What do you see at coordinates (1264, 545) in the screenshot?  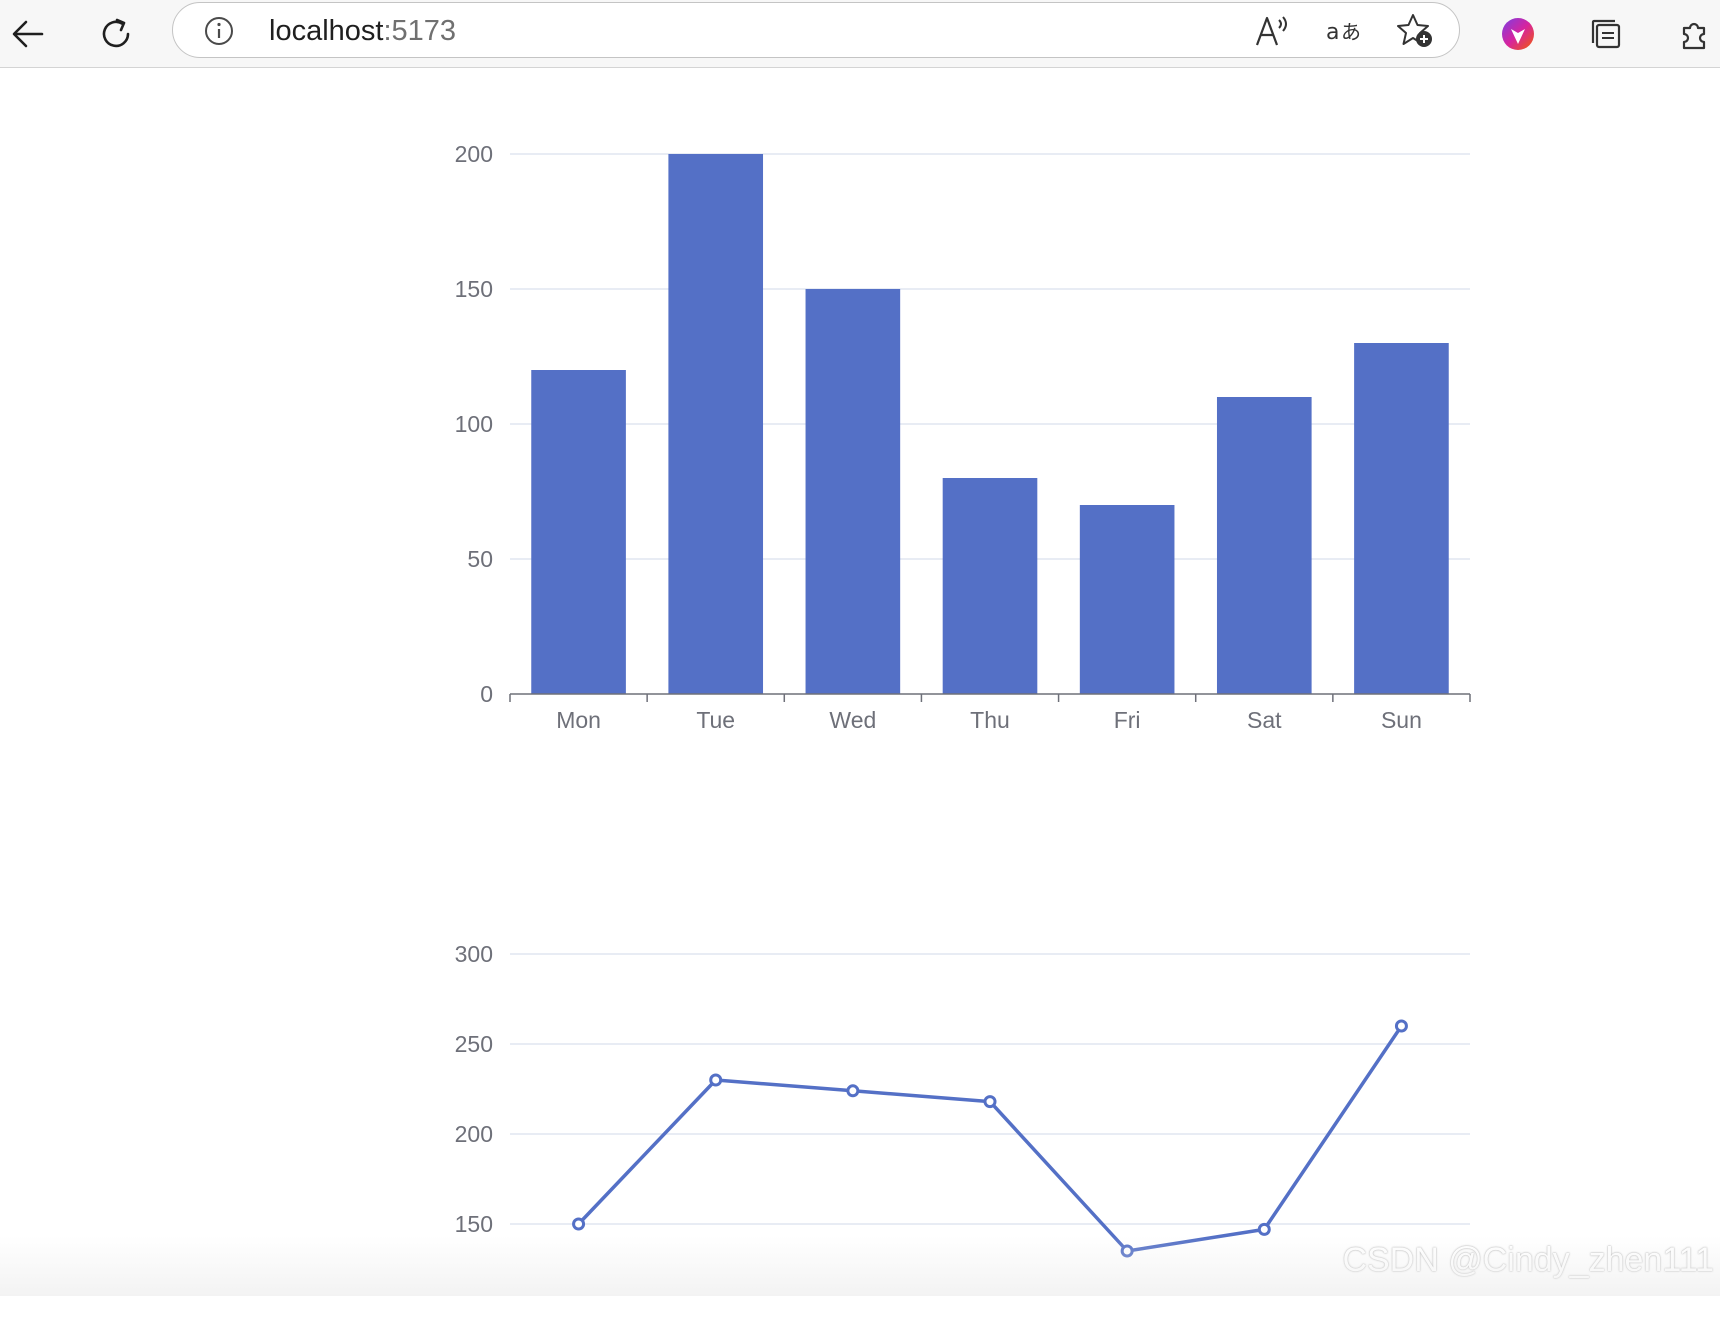 I see `bar-sat` at bounding box center [1264, 545].